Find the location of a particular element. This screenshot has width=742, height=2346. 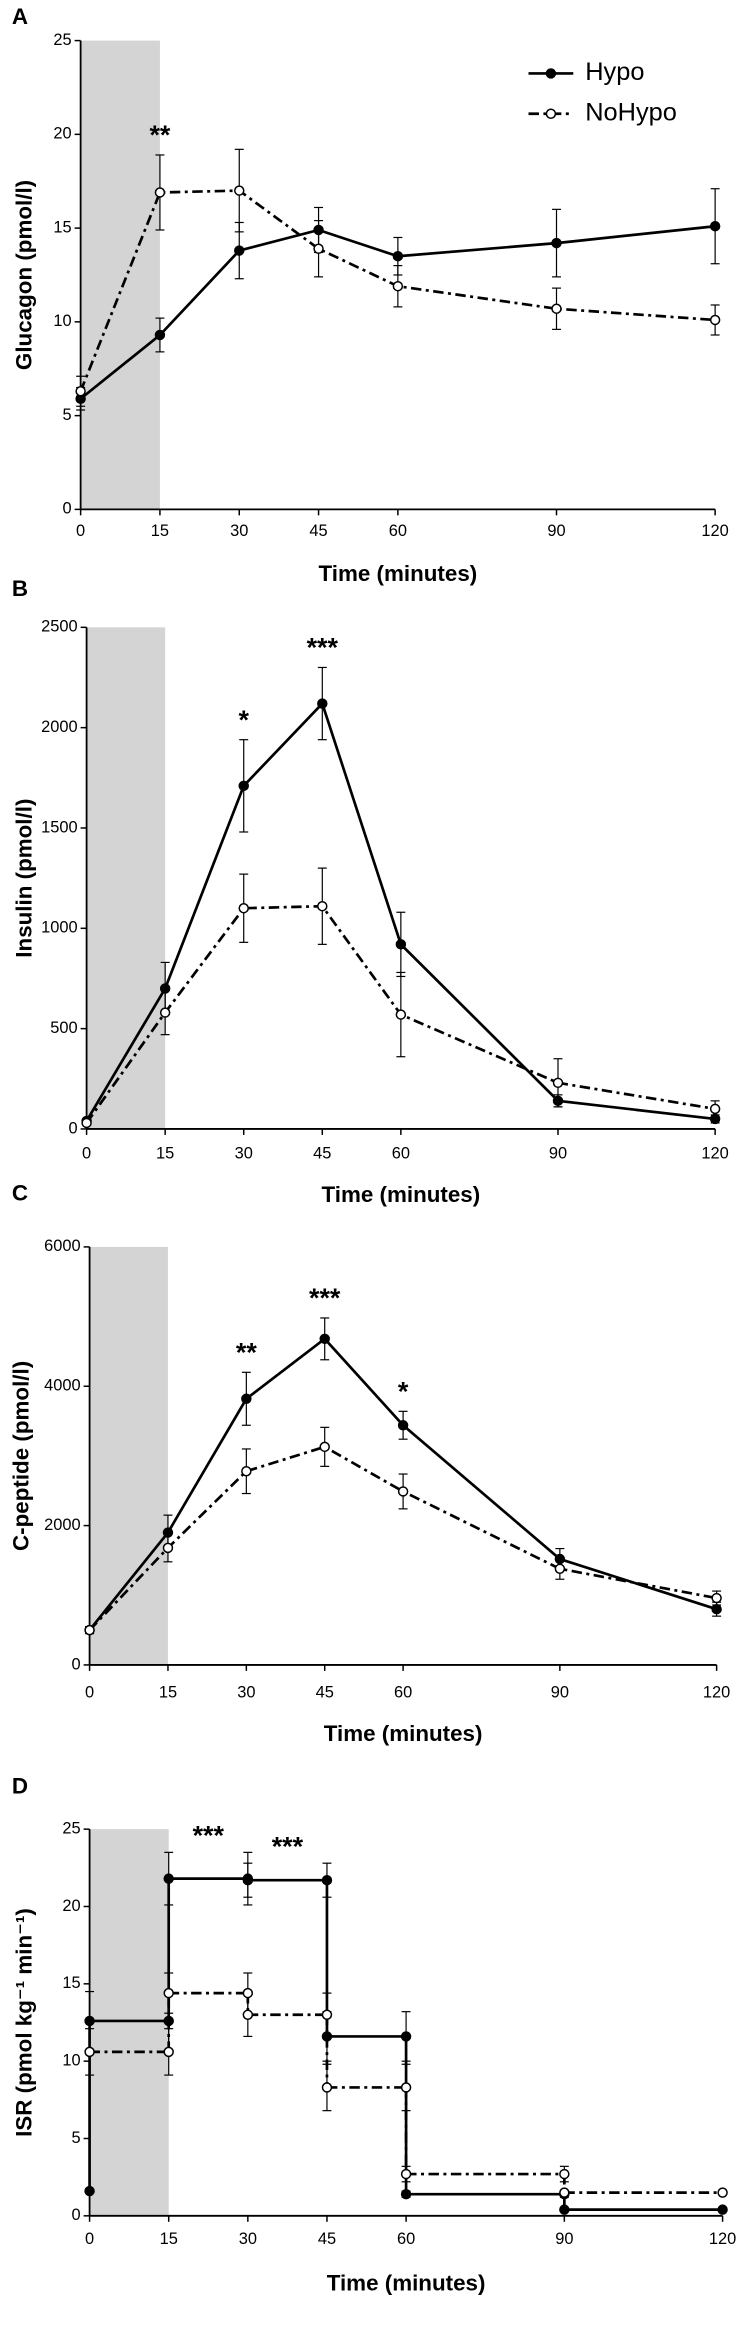

y-tick-label: 1000 is located at coordinates (59, 928).